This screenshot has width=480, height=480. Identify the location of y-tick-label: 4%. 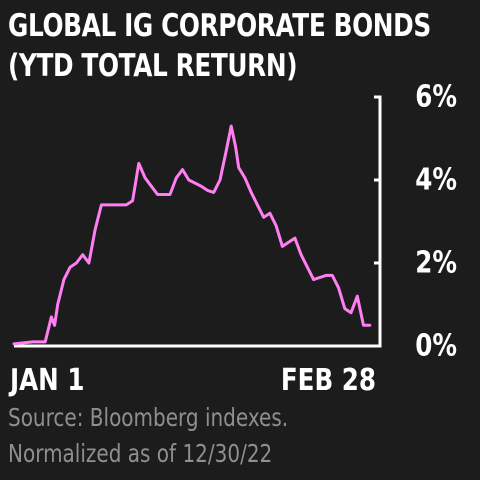
(436, 180).